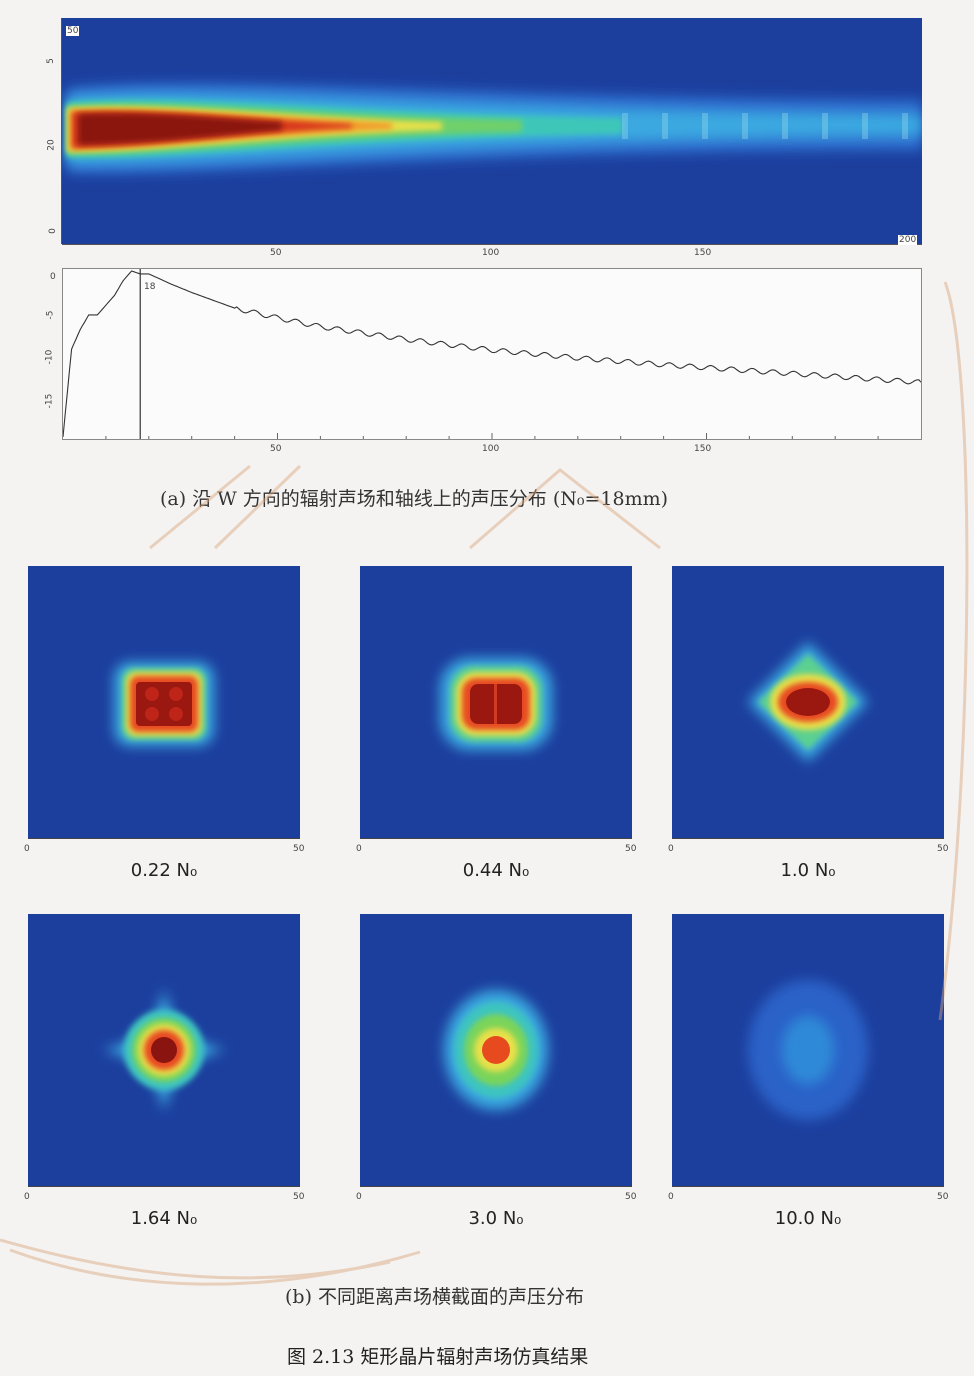 This screenshot has width=974, height=1376. Describe the element at coordinates (496, 870) in the screenshot. I see `cross-section-label: 0.44 N₀` at that location.